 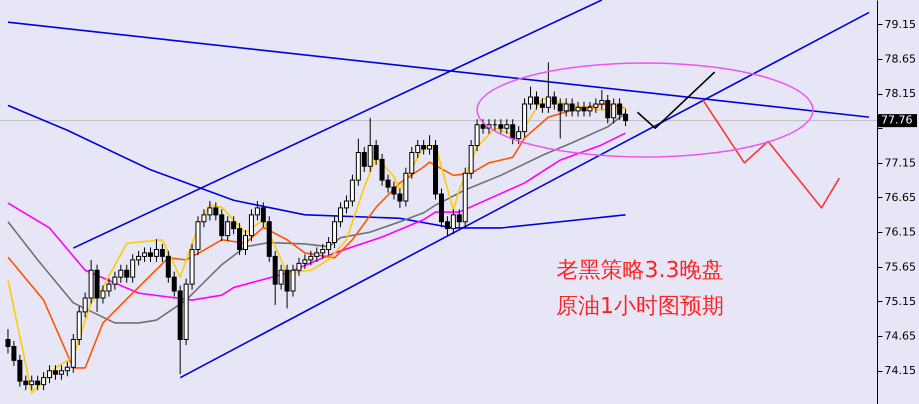 I want to click on y-tick-label: 74.15, so click(x=900, y=371).